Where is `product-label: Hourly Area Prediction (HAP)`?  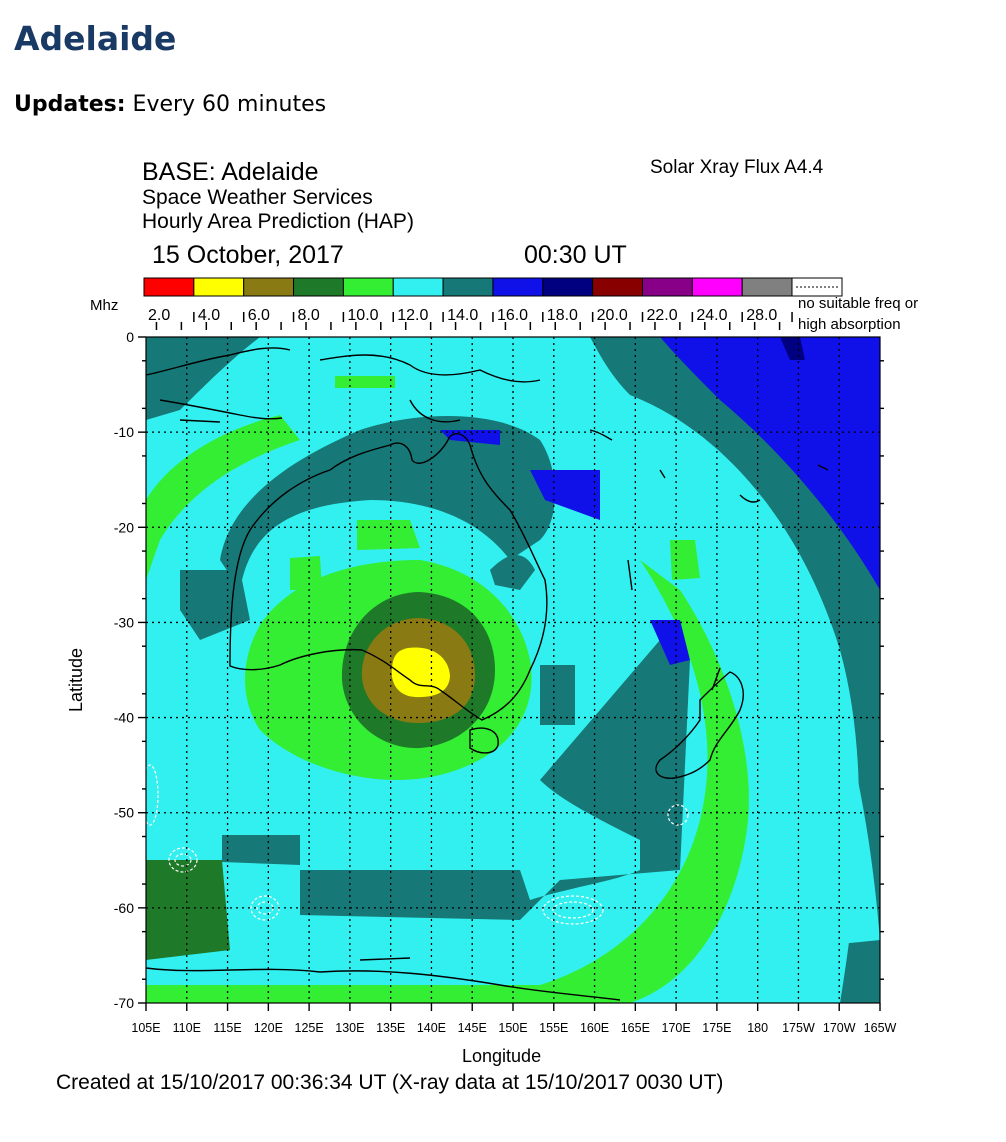 product-label: Hourly Area Prediction (HAP) is located at coordinates (278, 221).